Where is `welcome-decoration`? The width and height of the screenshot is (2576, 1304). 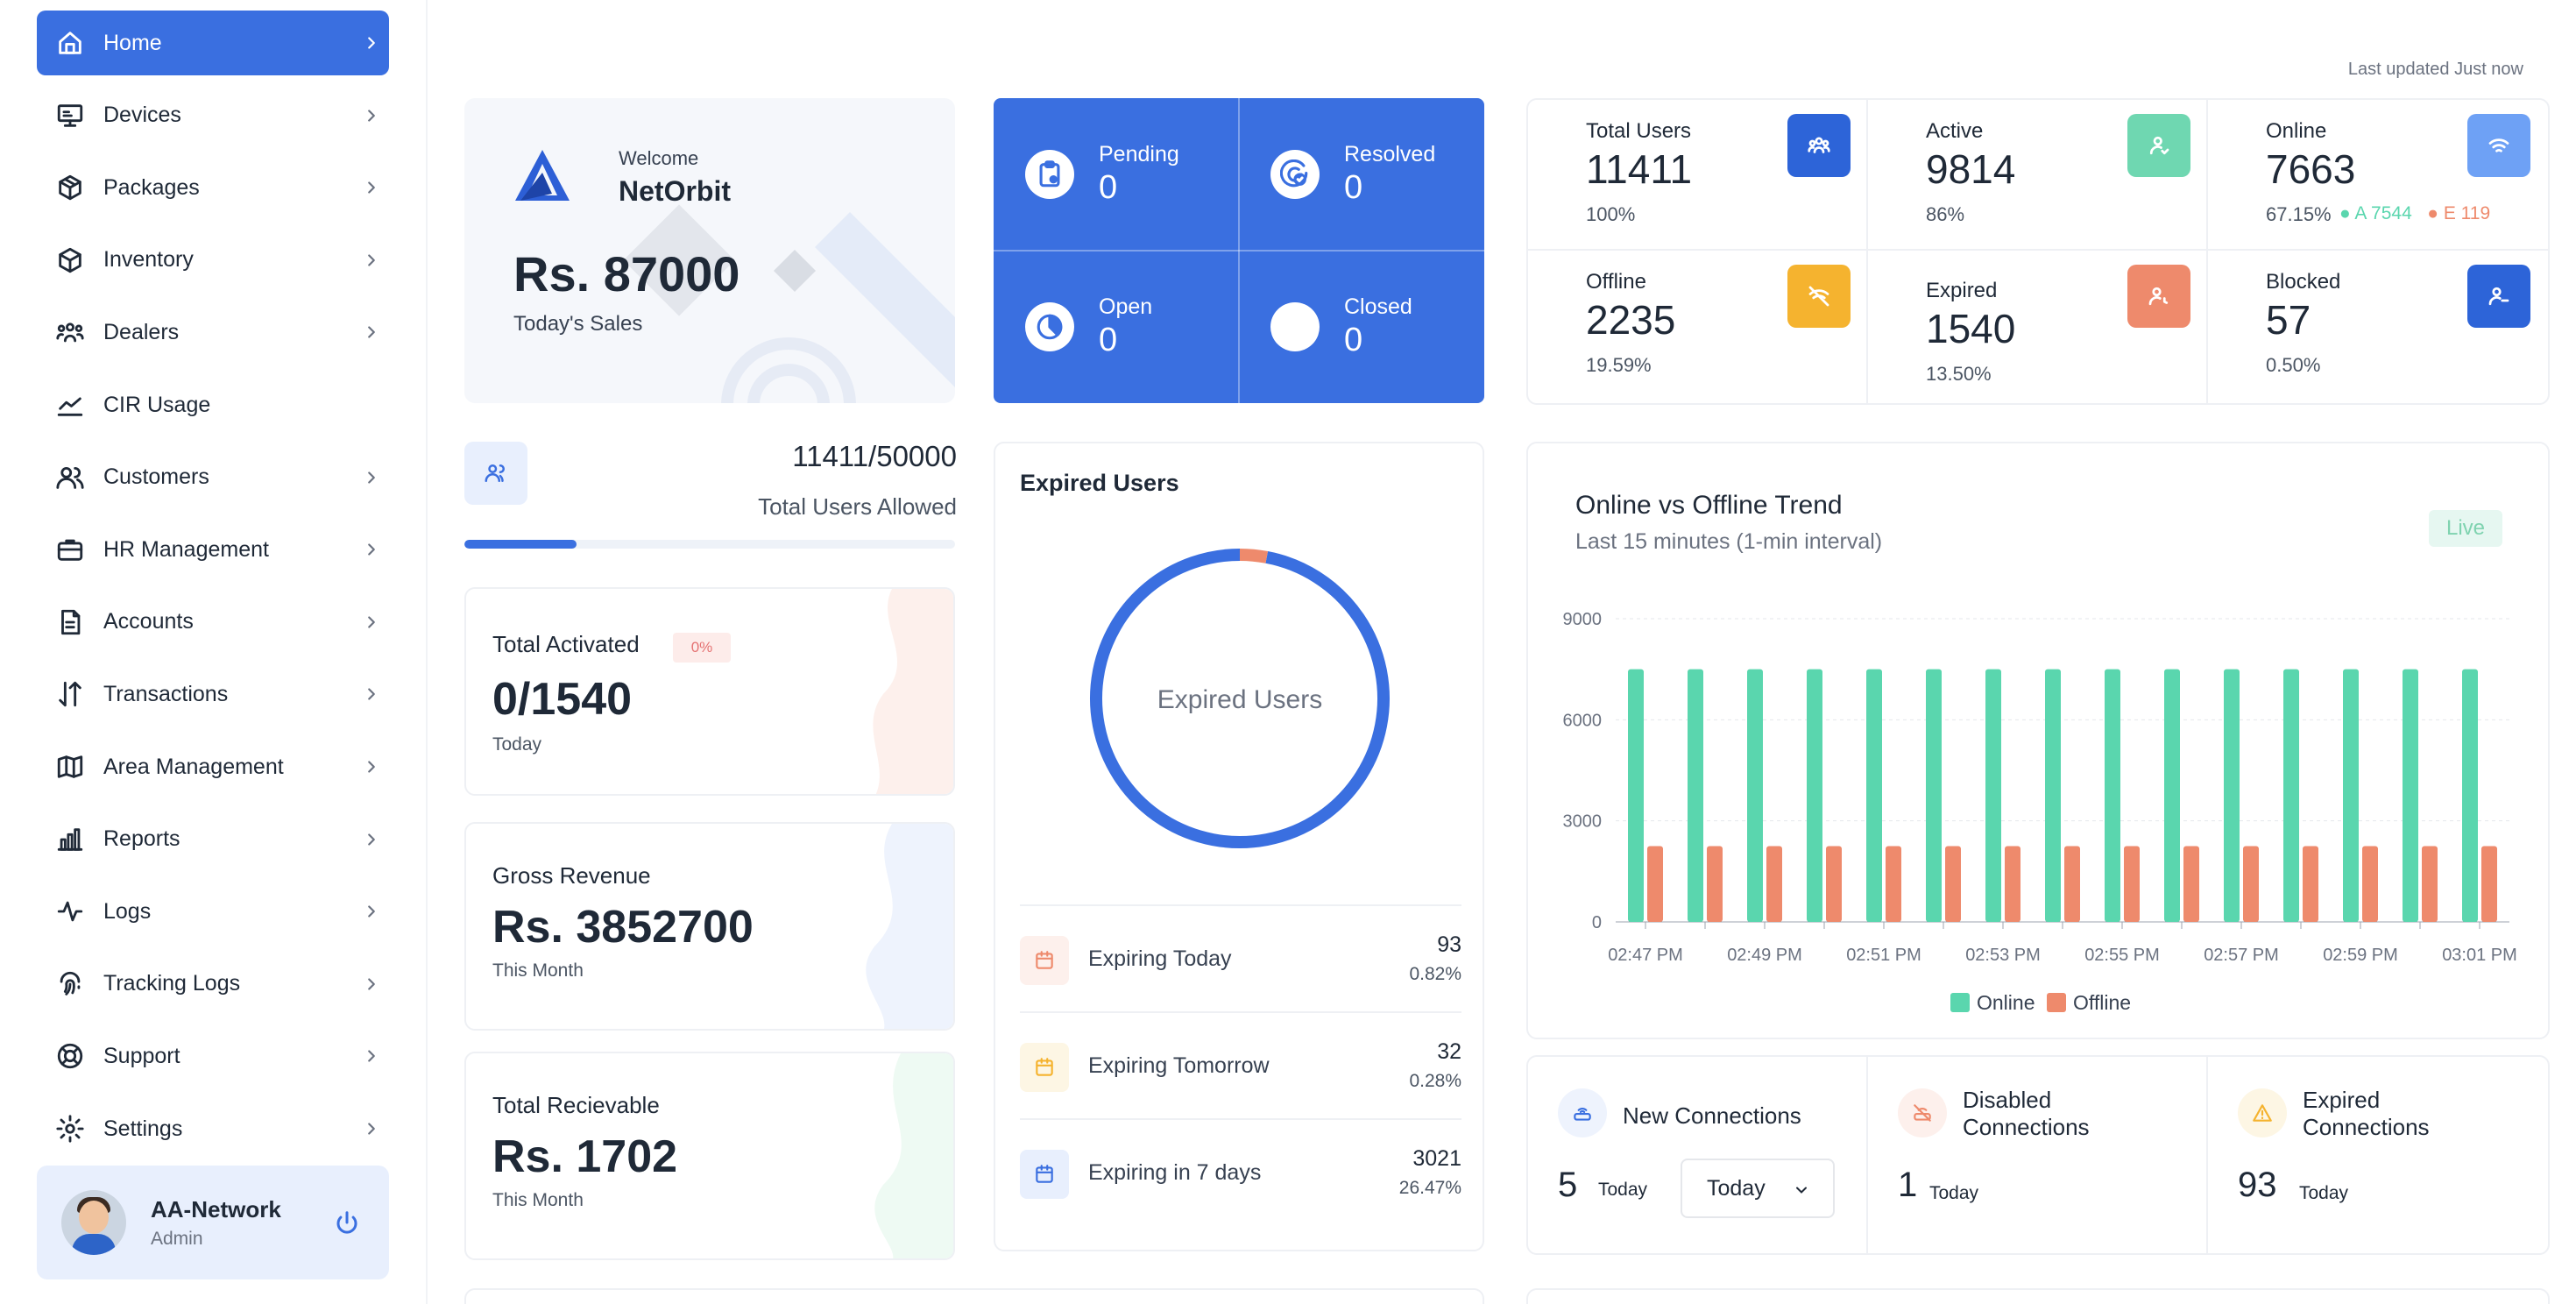 welcome-decoration is located at coordinates (789, 303).